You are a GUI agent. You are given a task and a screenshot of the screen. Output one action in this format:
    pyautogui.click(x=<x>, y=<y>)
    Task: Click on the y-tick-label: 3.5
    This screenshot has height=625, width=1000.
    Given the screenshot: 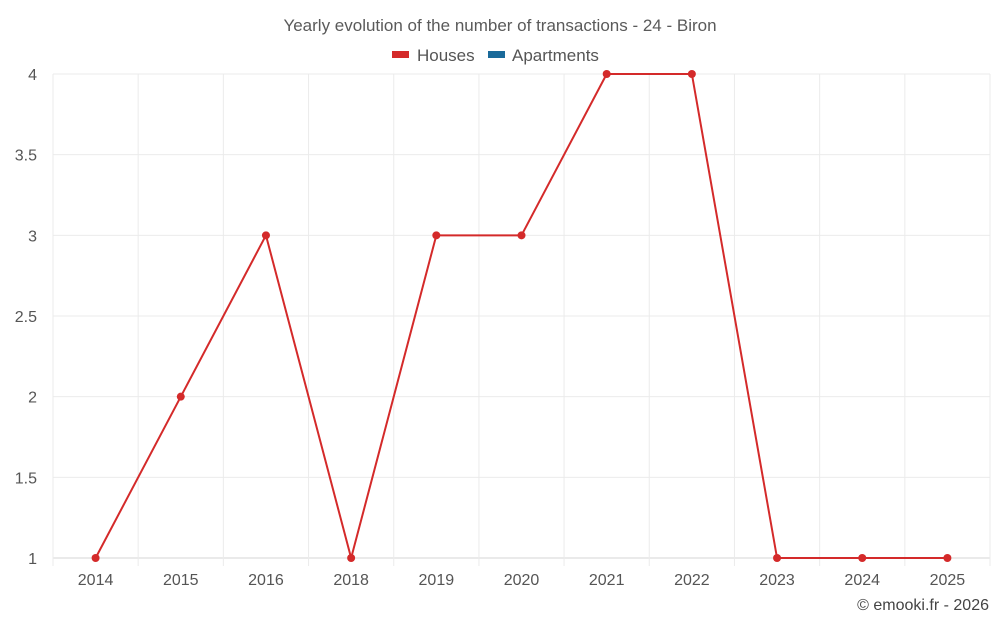 What is the action you would take?
    pyautogui.click(x=26, y=156)
    